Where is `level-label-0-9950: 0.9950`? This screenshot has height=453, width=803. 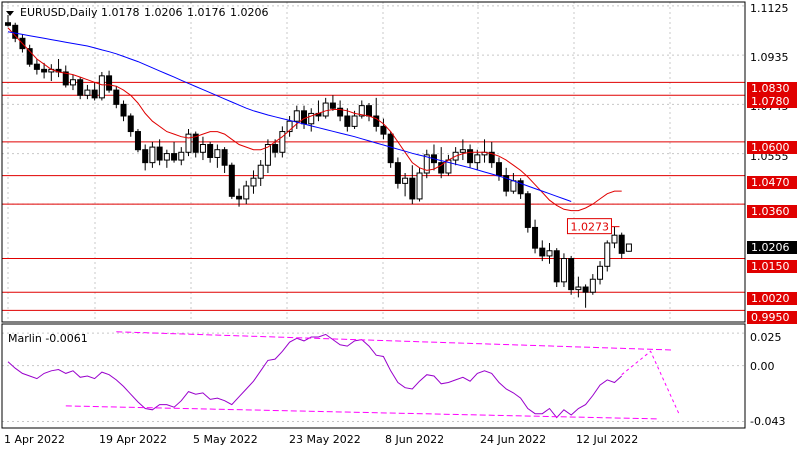 level-label-0-9950: 0.9950 is located at coordinates (770, 317).